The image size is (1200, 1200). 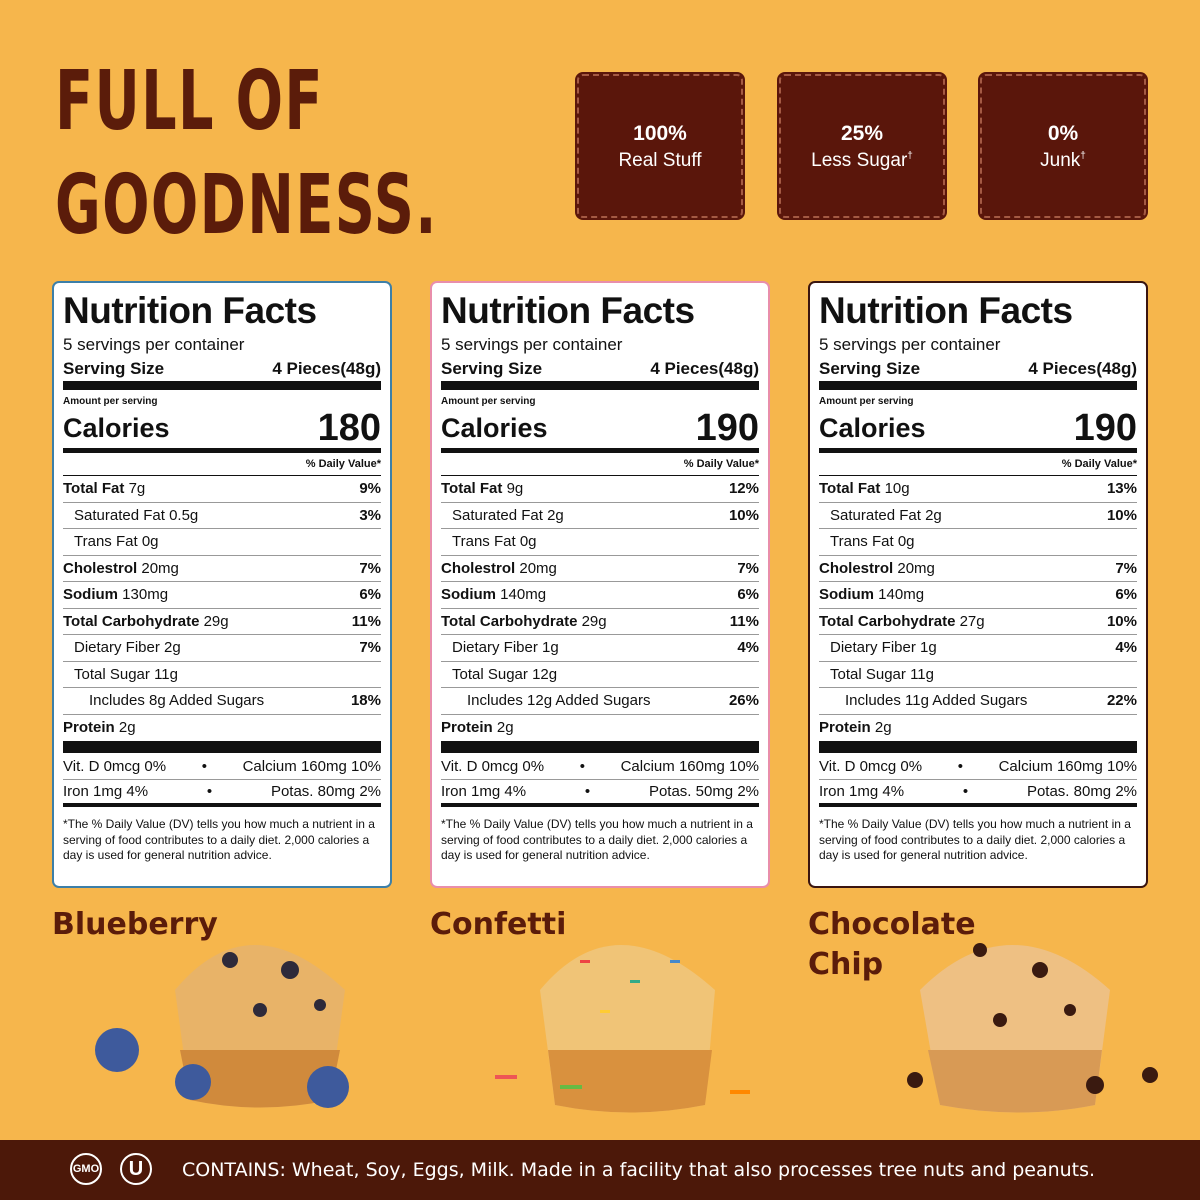 I want to click on nutrient: Sodium 140mg, so click(x=493, y=594).